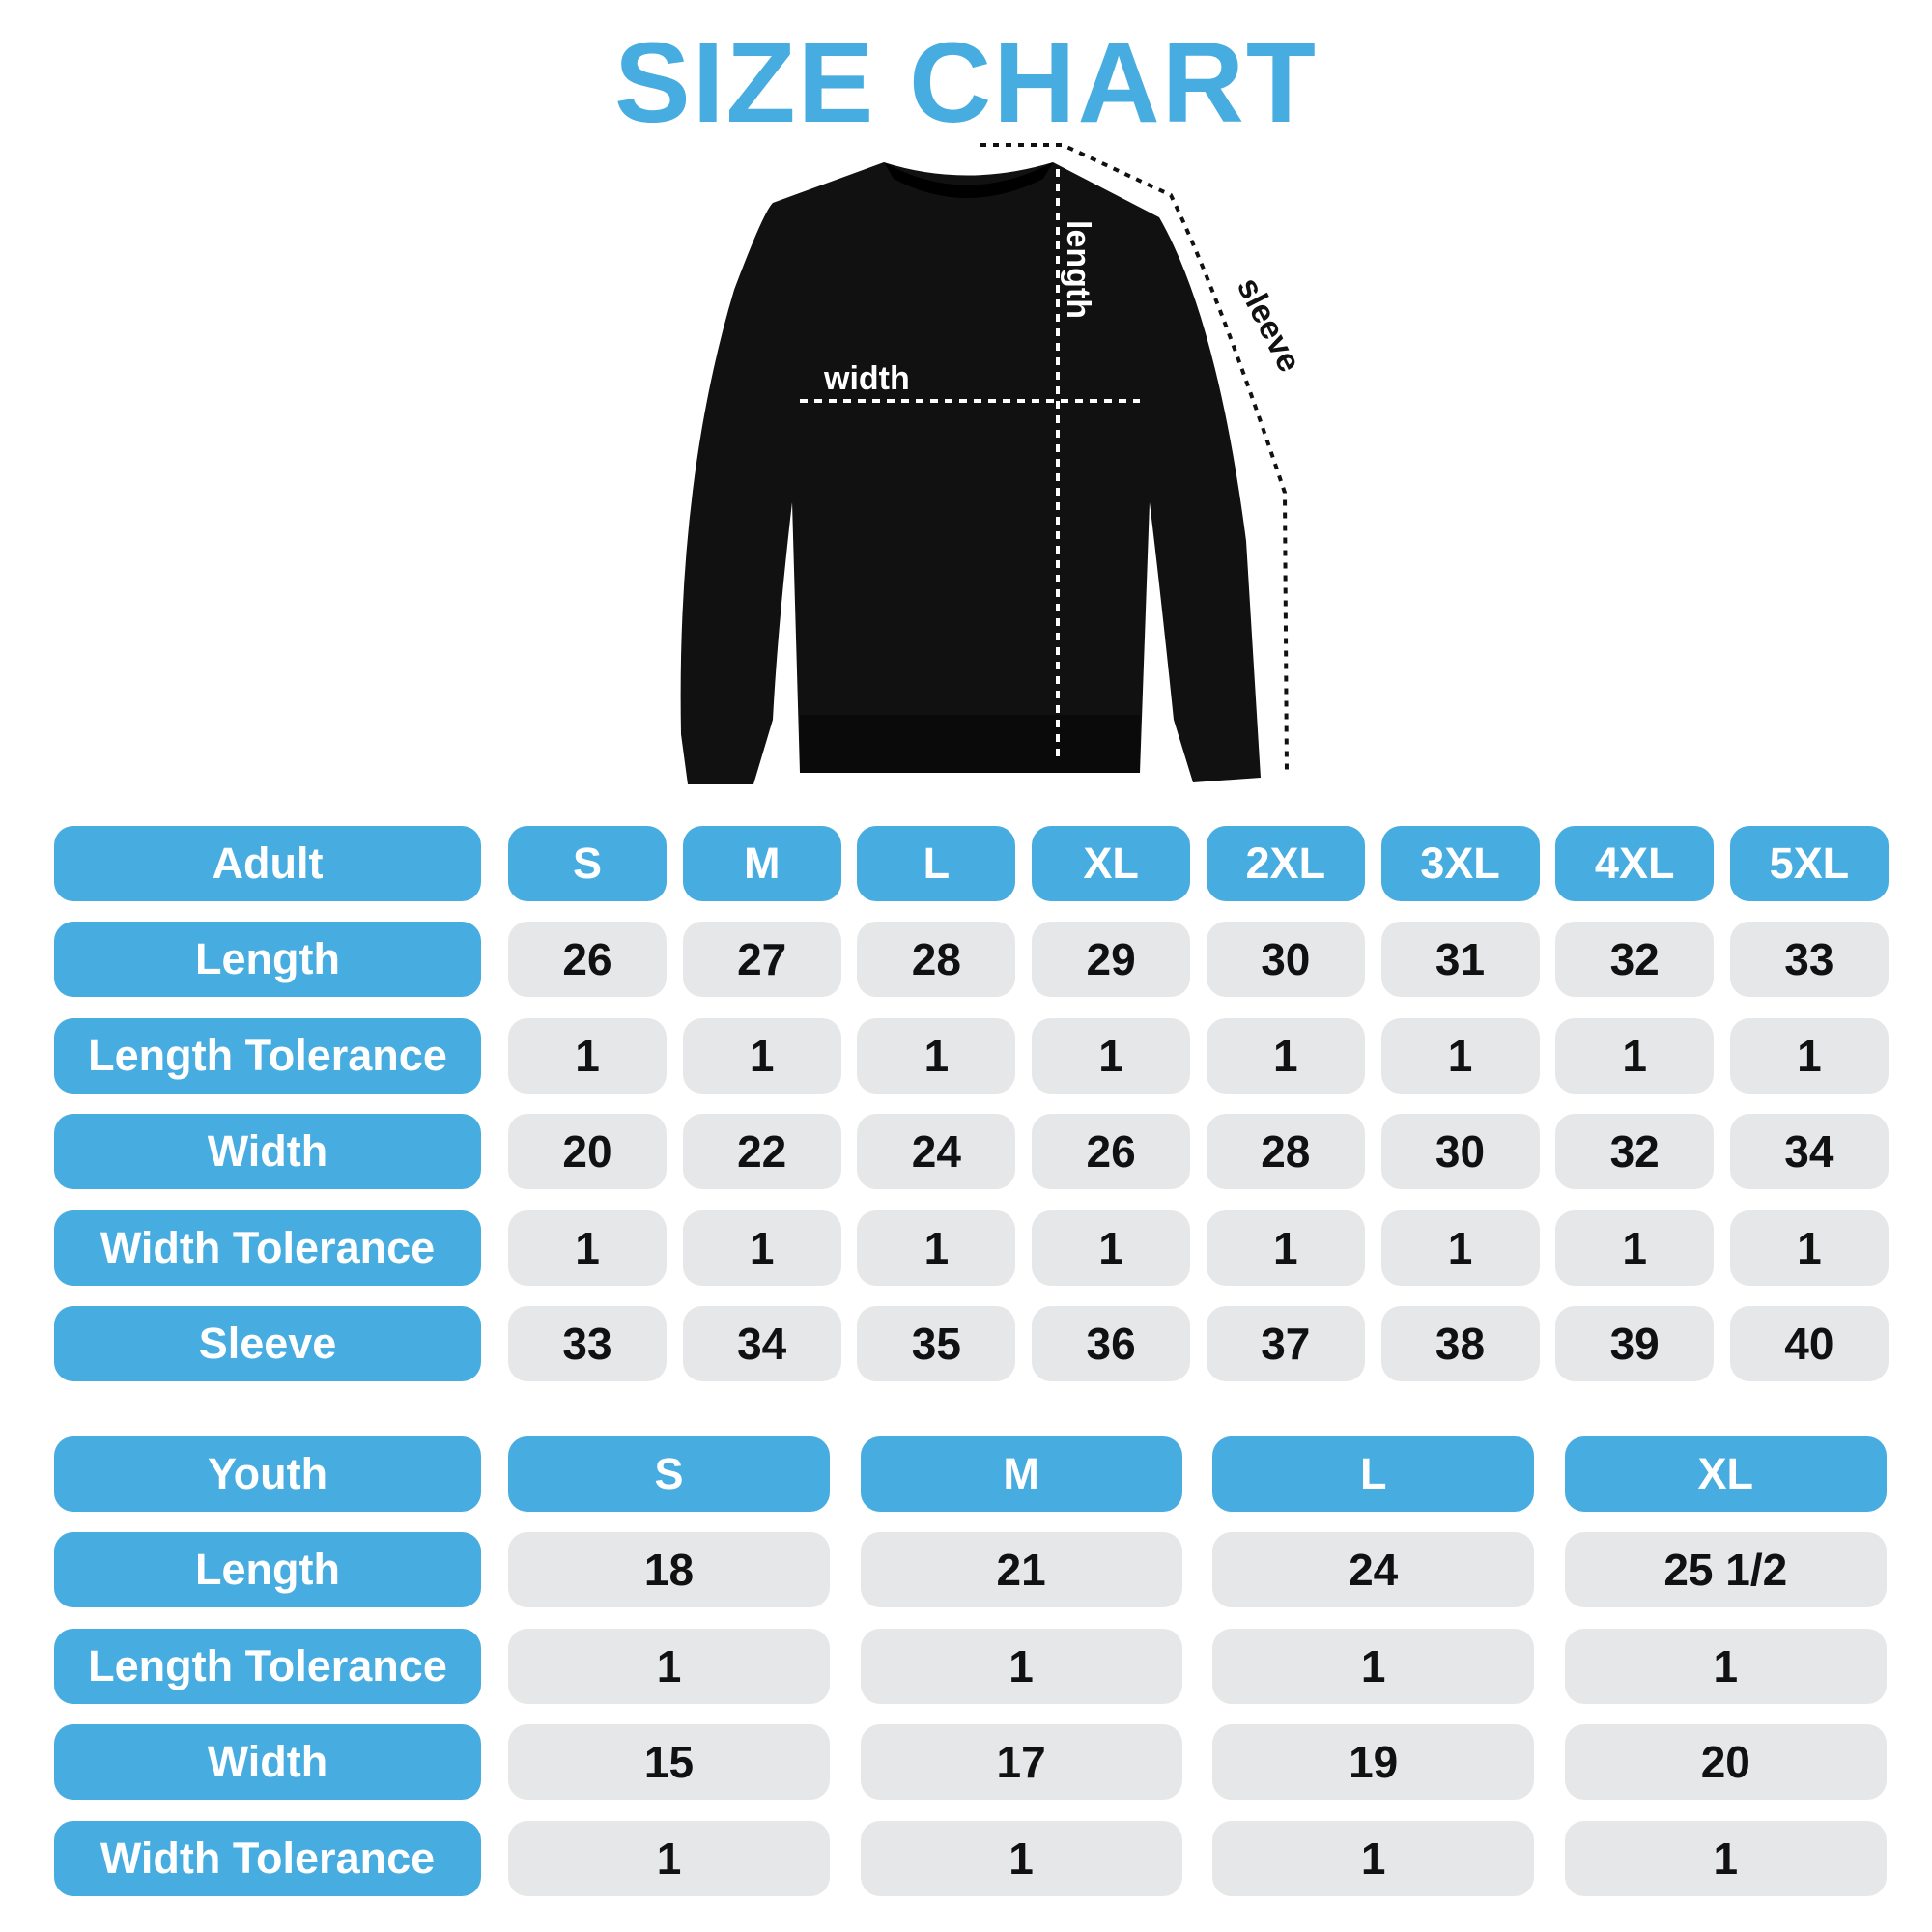 The image size is (1932, 1932). What do you see at coordinates (1021, 1570) in the screenshot?
I see `youth-value-cell: 21` at bounding box center [1021, 1570].